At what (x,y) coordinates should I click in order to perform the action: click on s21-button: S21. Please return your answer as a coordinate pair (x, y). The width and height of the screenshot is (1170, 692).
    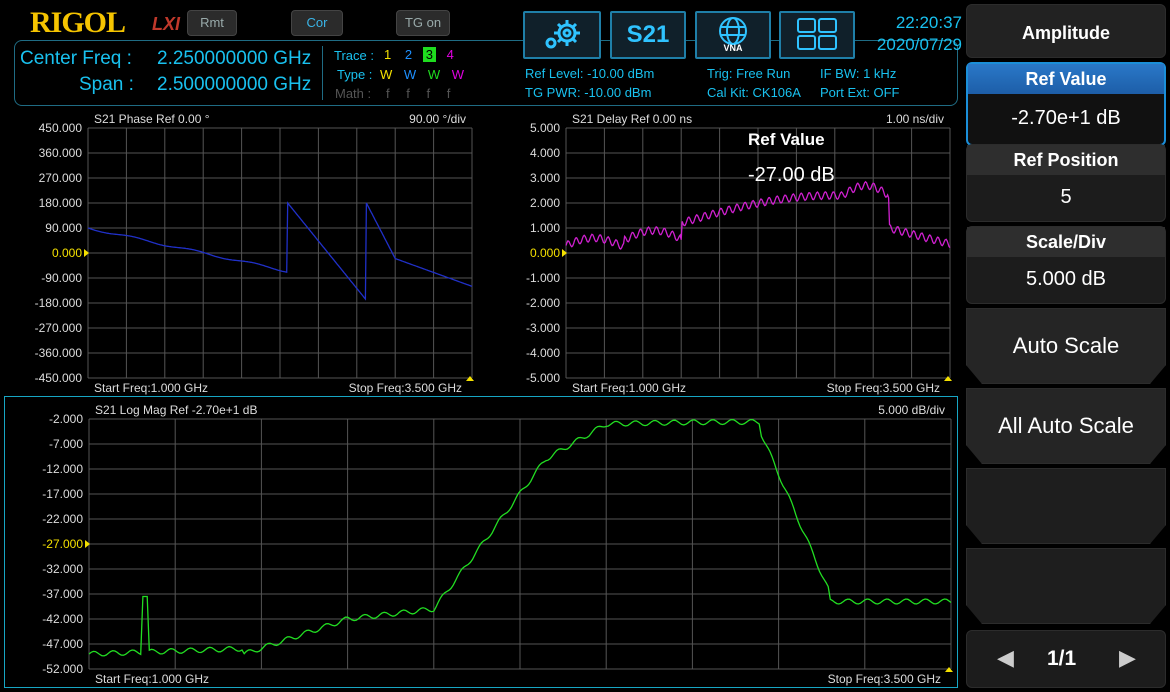
    Looking at the image, I should click on (648, 35).